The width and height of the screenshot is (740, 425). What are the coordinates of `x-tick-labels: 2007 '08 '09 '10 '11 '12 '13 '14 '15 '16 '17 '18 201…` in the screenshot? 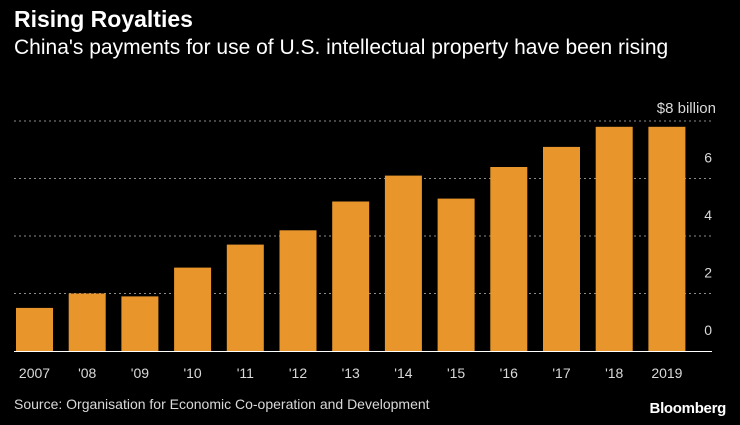 It's located at (351, 373).